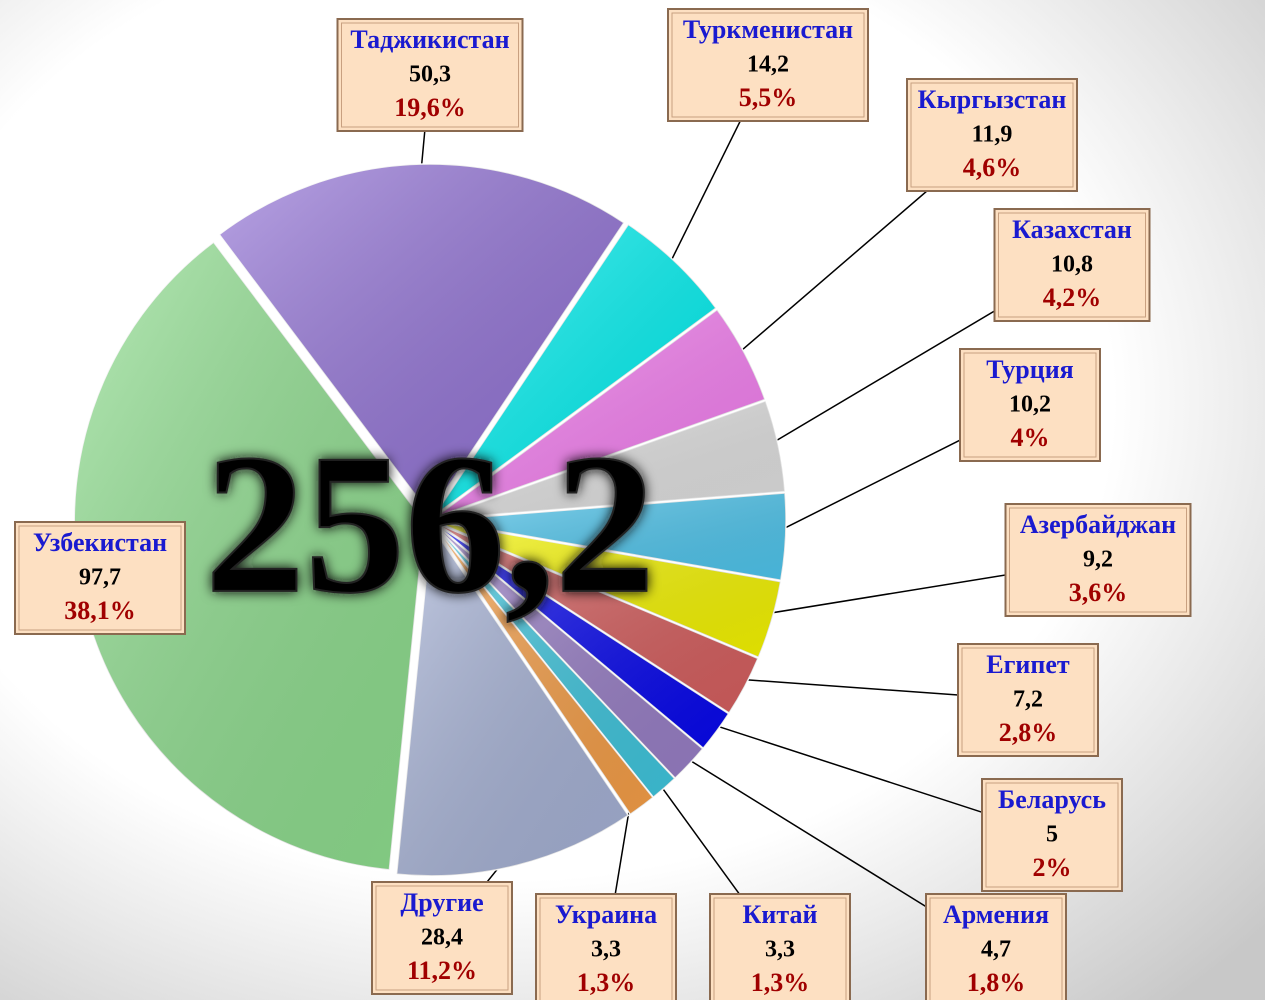  What do you see at coordinates (100, 610) in the screenshot?
I see `percent-label: 38,1%` at bounding box center [100, 610].